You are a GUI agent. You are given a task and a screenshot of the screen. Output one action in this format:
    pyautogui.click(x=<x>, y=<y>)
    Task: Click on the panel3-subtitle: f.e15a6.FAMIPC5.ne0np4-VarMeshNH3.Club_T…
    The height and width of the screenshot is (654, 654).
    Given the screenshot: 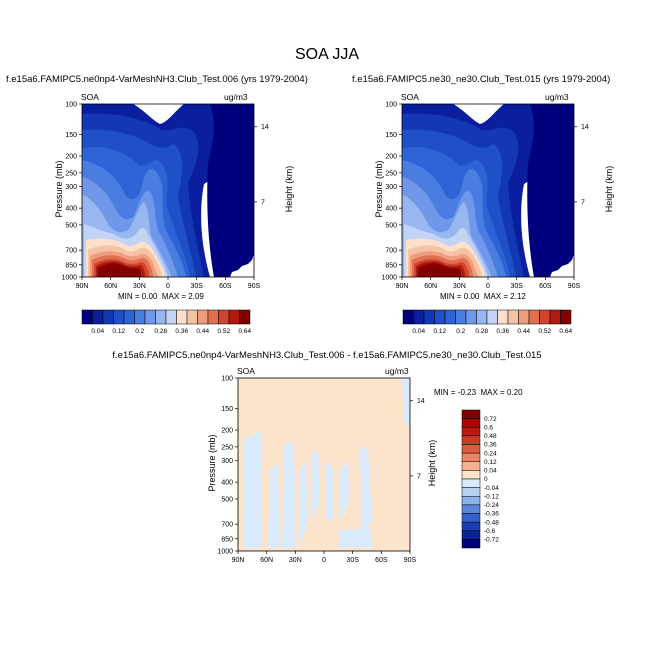 What is the action you would take?
    pyautogui.click(x=327, y=355)
    